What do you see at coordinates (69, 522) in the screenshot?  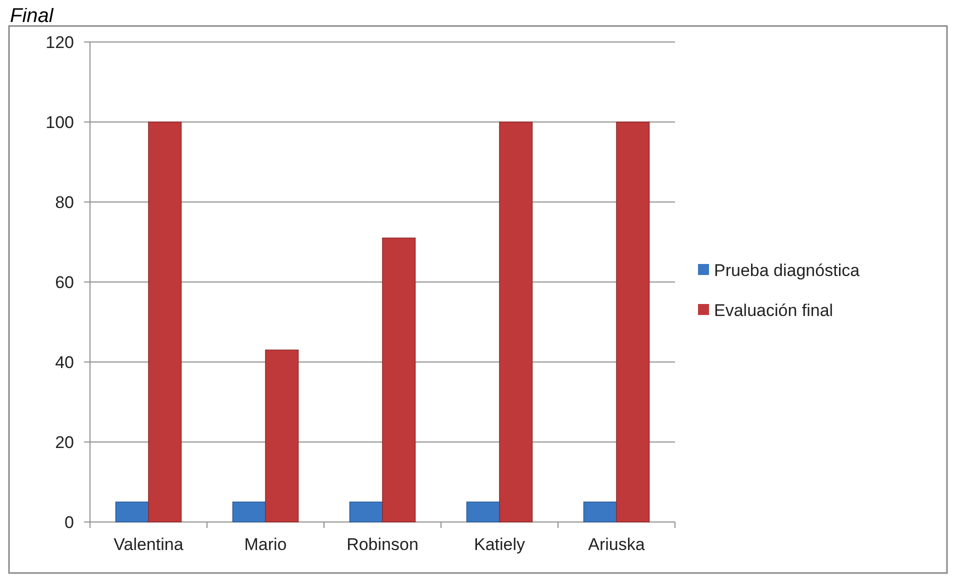 I see `y-tick-label: 0` at bounding box center [69, 522].